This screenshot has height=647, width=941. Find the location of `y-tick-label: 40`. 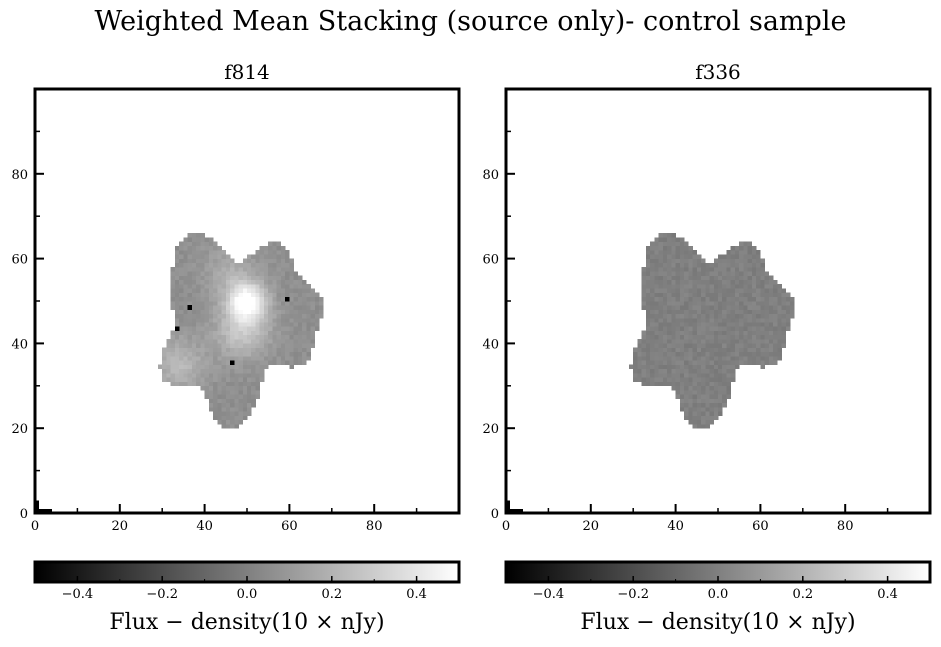

y-tick-label: 40 is located at coordinates (490, 344).